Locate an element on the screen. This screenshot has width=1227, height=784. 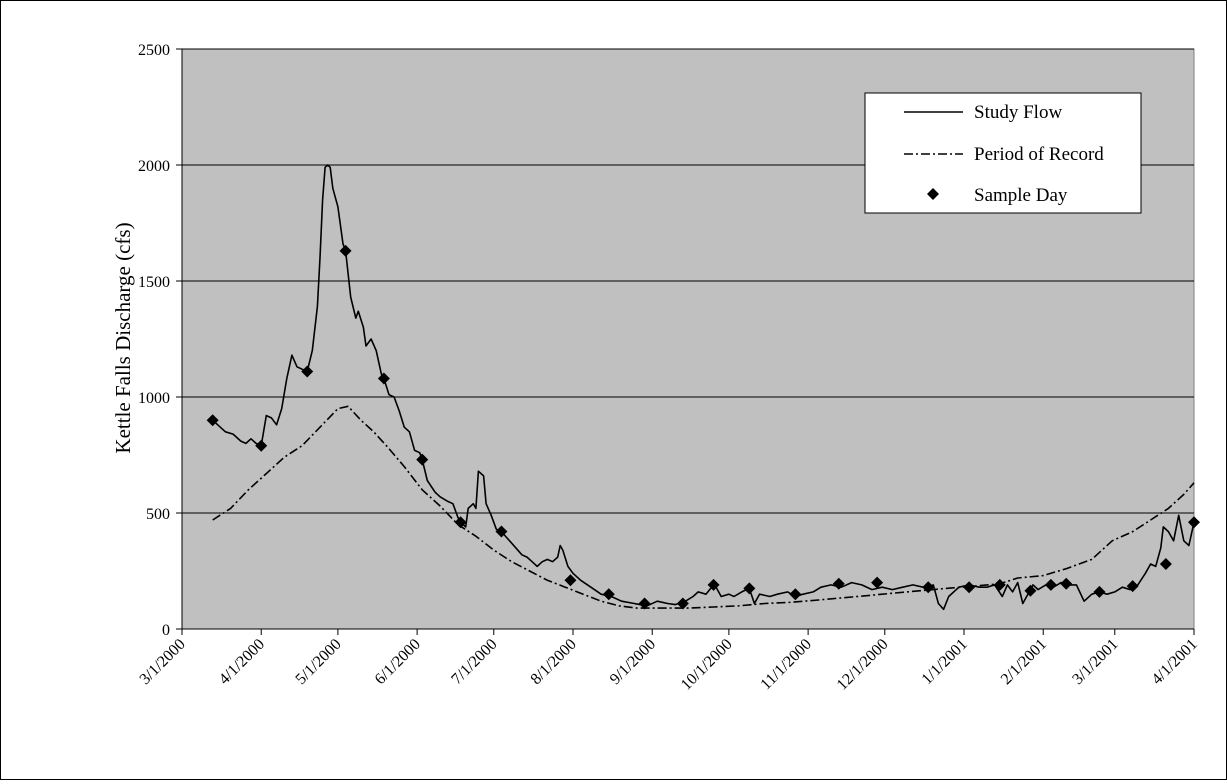
x-tick-label-0: 3/1/2000 is located at coordinates (163, 662).